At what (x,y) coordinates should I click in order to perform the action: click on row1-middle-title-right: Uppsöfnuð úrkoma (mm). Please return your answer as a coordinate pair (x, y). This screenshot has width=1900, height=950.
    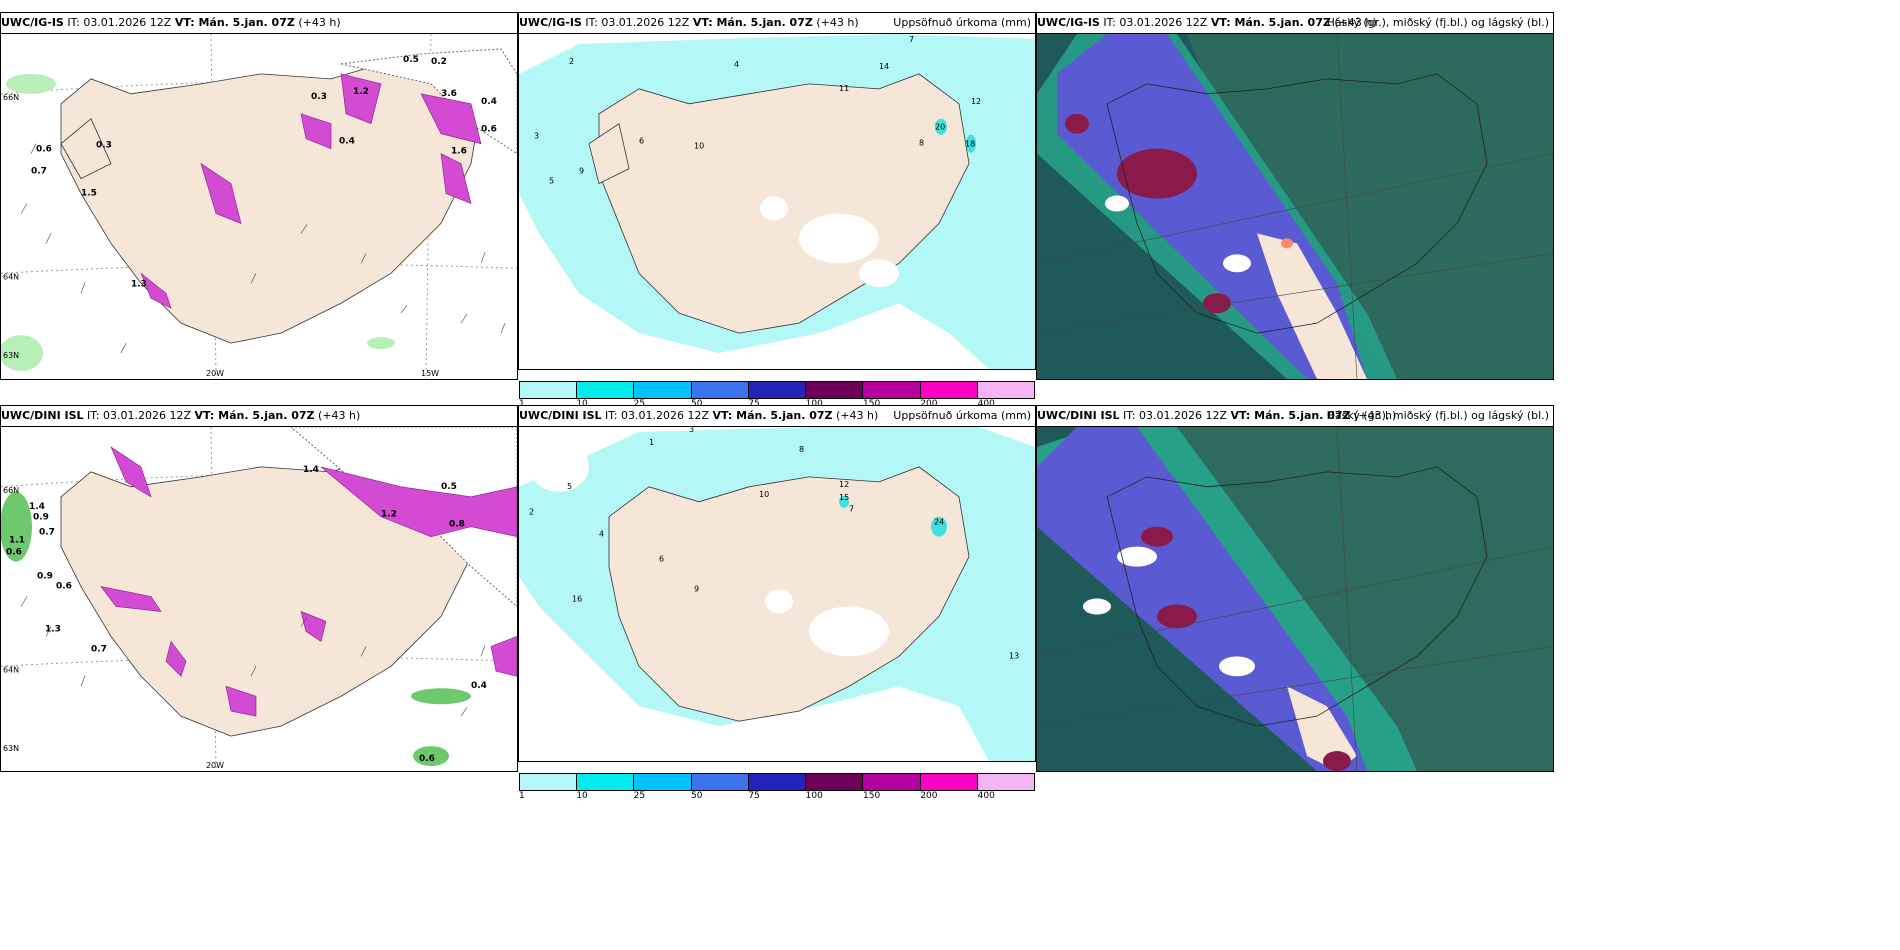
    Looking at the image, I should click on (962, 22).